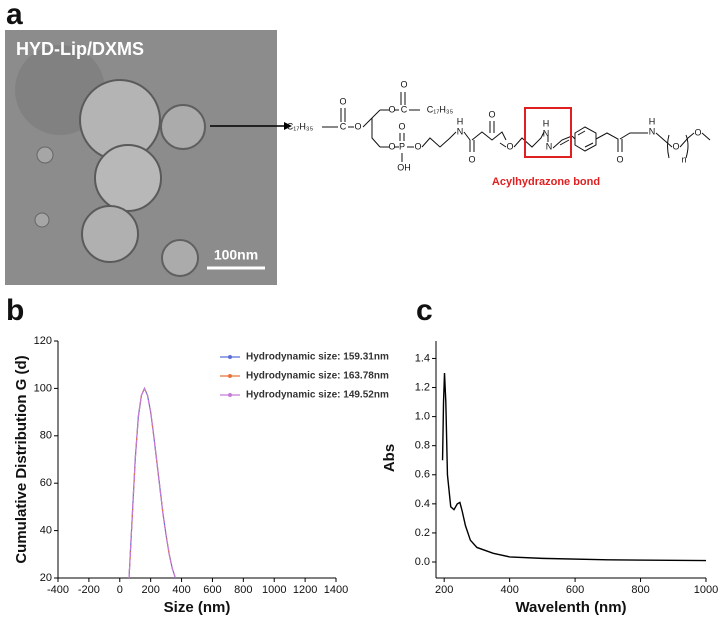 The image size is (722, 623). Describe the element at coordinates (89, 590) in the screenshot. I see `x-tick-label: -200` at that location.